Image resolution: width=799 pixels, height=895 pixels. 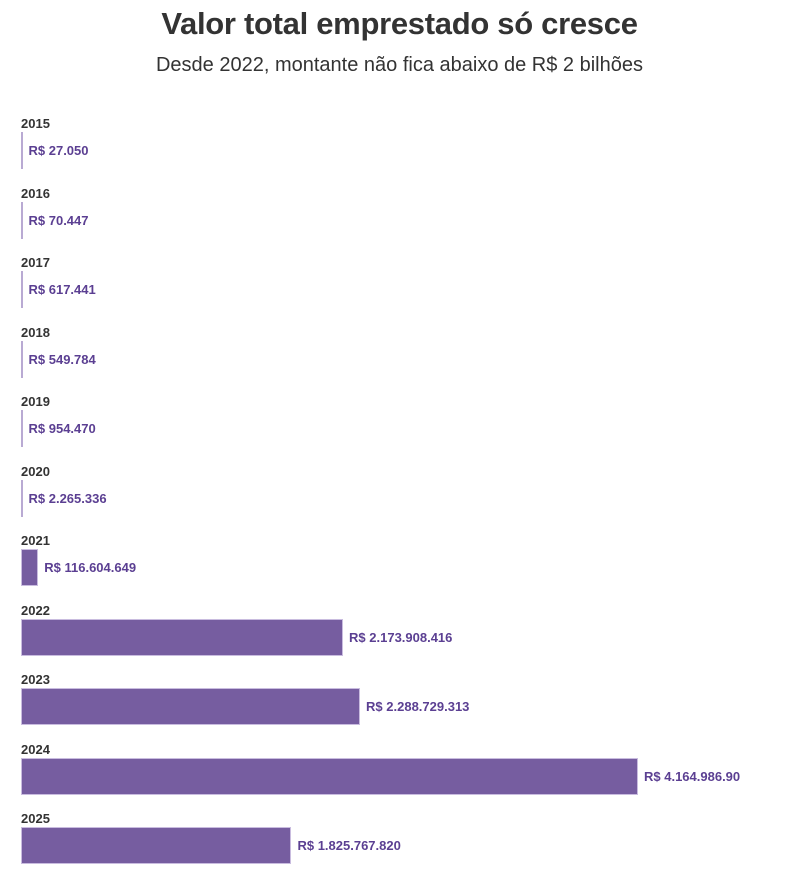 What do you see at coordinates (35, 818) in the screenshot?
I see `year-label: 2025` at bounding box center [35, 818].